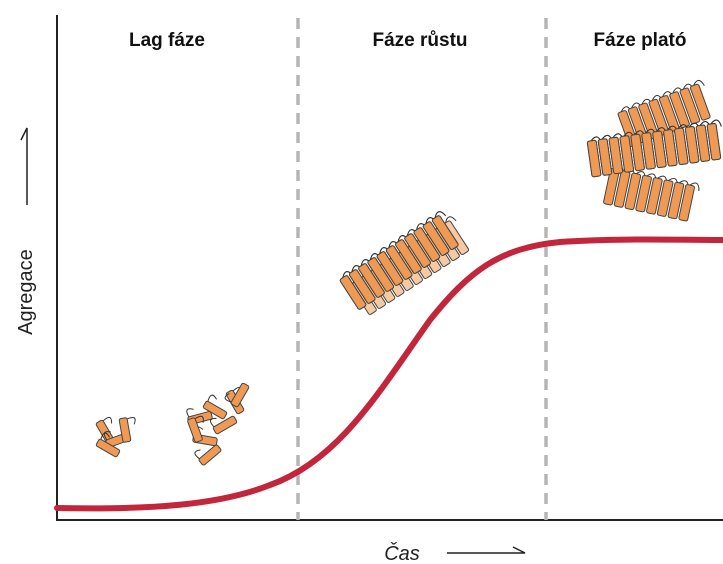  What do you see at coordinates (419, 40) in the screenshot?
I see `phase-label: Fáze růstu` at bounding box center [419, 40].